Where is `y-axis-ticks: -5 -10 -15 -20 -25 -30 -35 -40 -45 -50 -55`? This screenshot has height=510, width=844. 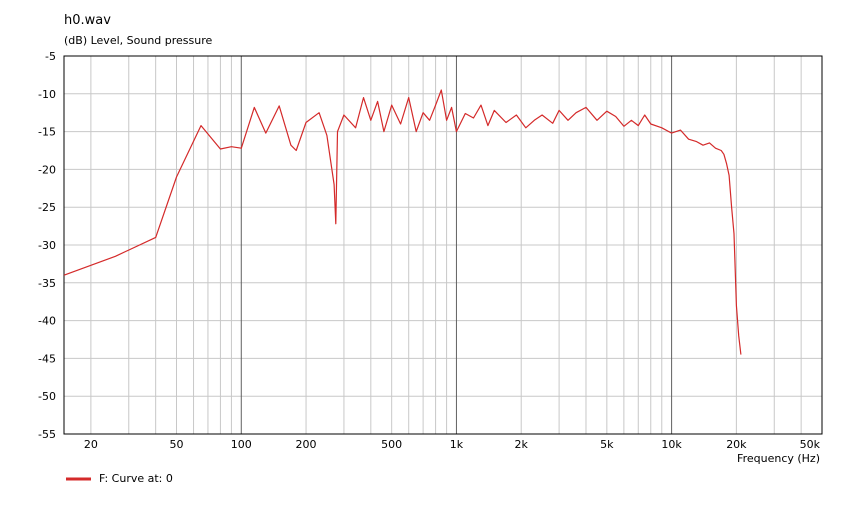 y-axis-ticks: -5 -10 -15 -20 -25 -30 -35 -40 -45 -50 -55 is located at coordinates (47, 245).